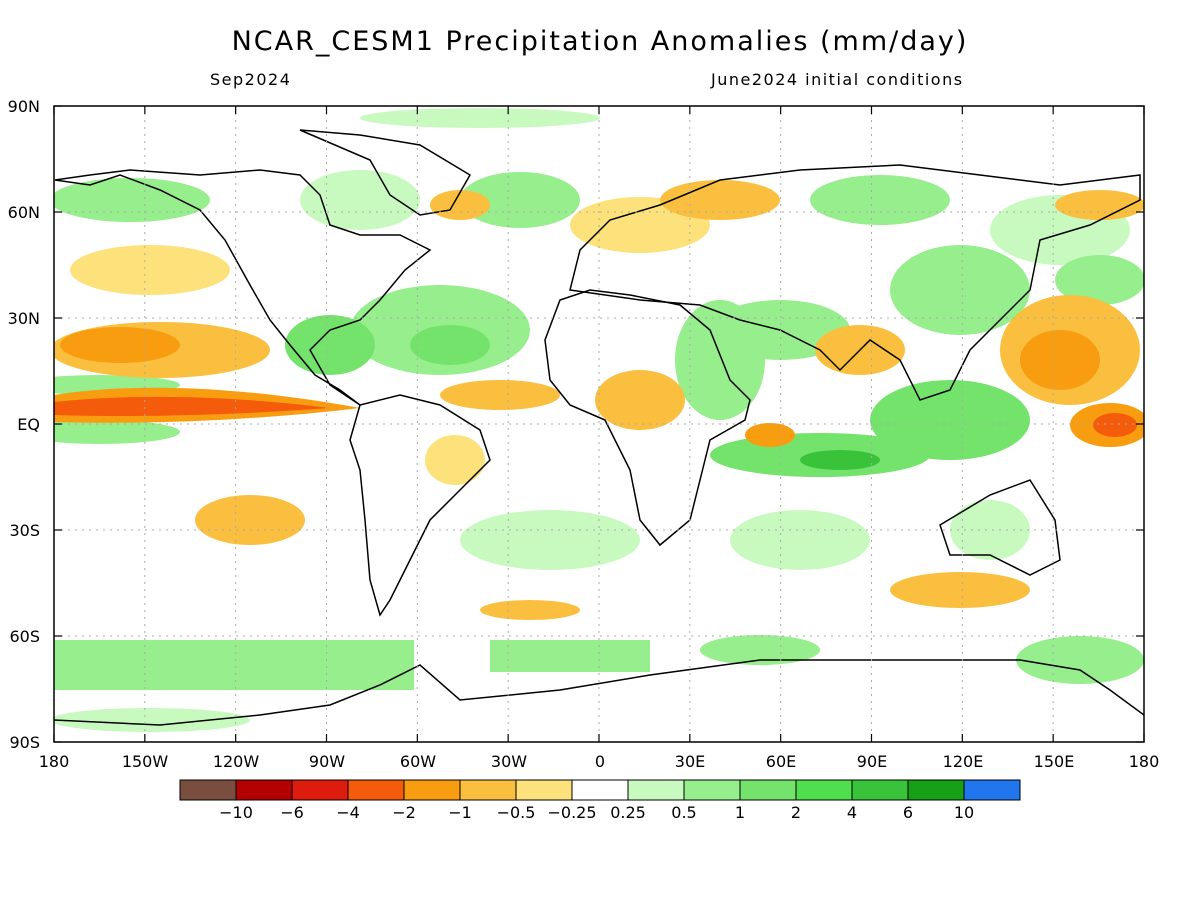 This screenshot has width=1200, height=900. Describe the element at coordinates (24, 106) in the screenshot. I see `lat-label: 90N` at that location.